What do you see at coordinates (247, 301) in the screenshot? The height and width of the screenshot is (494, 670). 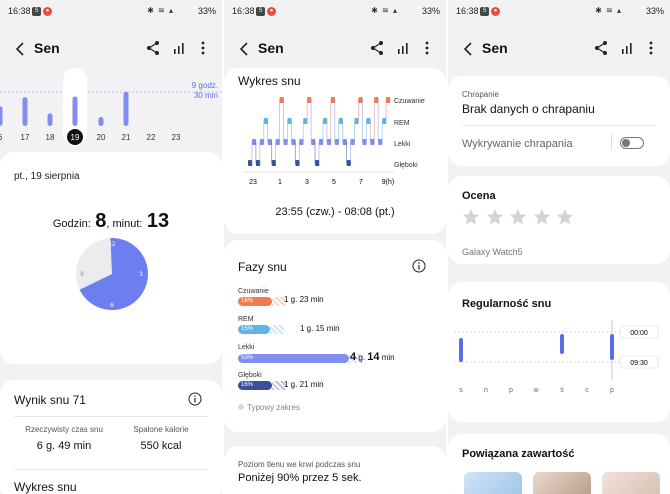 I see `phase-percent: 16%` at bounding box center [247, 301].